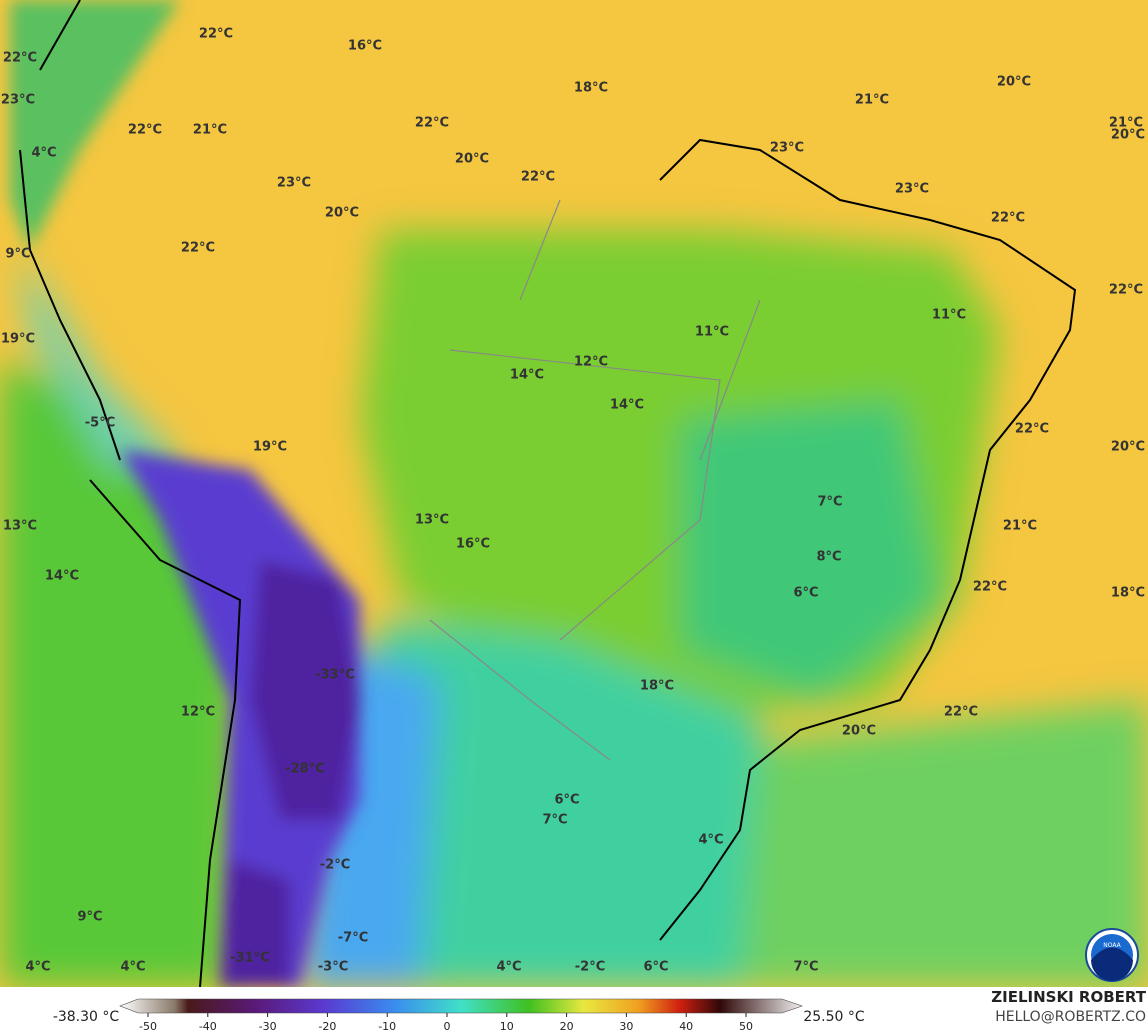 This screenshot has width=1148, height=1035. What do you see at coordinates (626, 1026) in the screenshot?
I see `tick-label: 30` at bounding box center [626, 1026].